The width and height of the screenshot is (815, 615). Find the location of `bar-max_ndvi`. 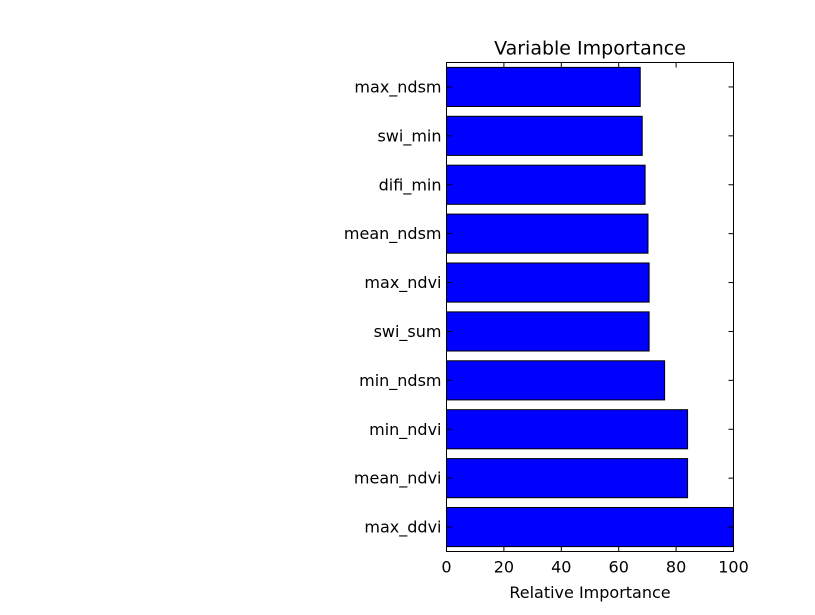

bar-max_ndvi is located at coordinates (548, 282).